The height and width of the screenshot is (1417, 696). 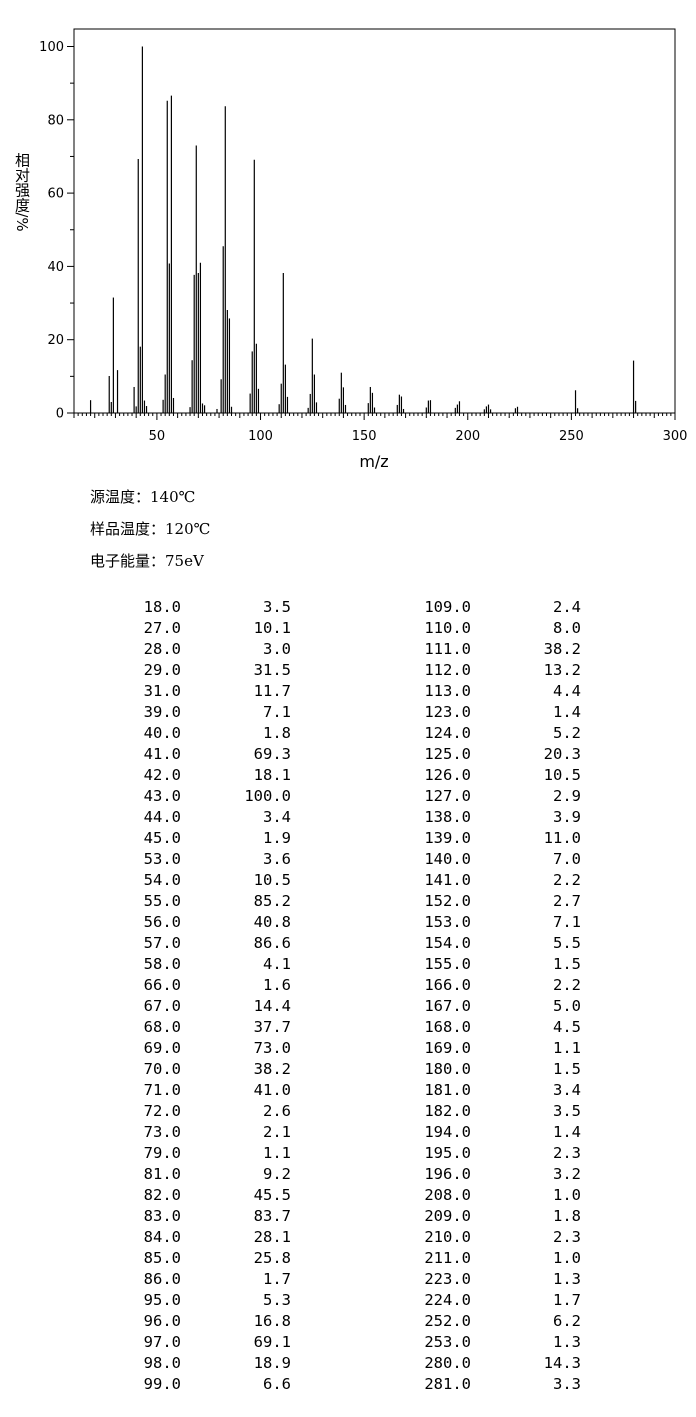 I want to click on peak-intensity: 7.1, so click(x=567, y=922).